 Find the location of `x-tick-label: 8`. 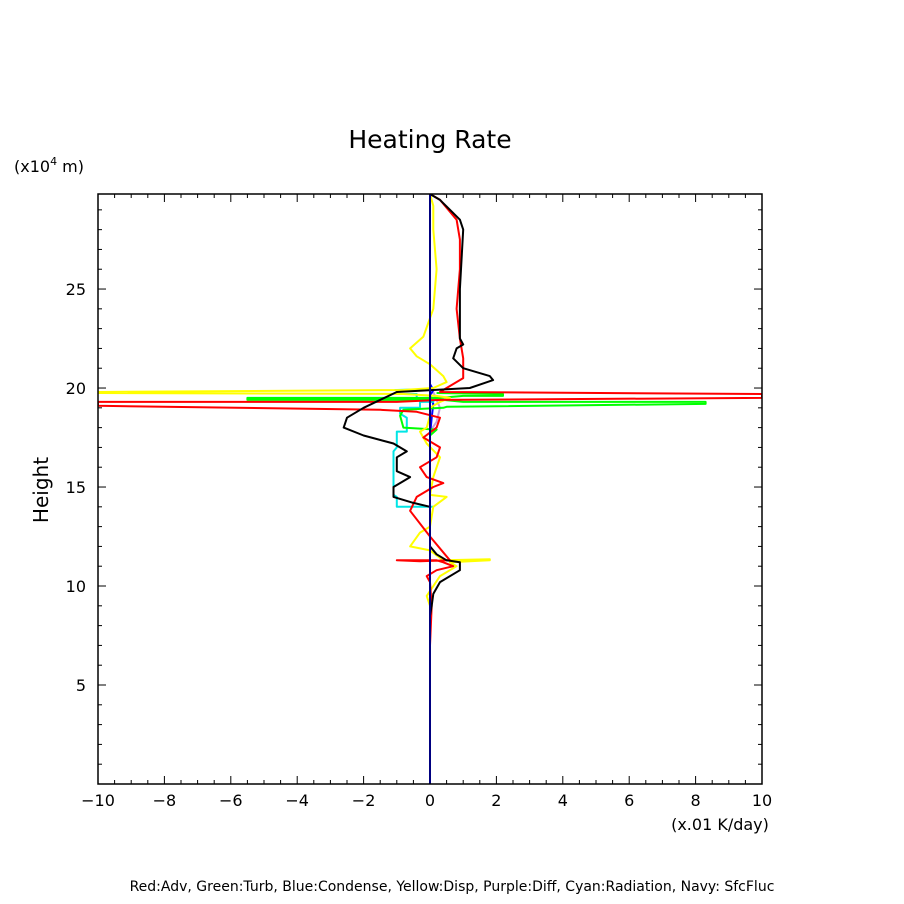

x-tick-label: 8 is located at coordinates (696, 800).